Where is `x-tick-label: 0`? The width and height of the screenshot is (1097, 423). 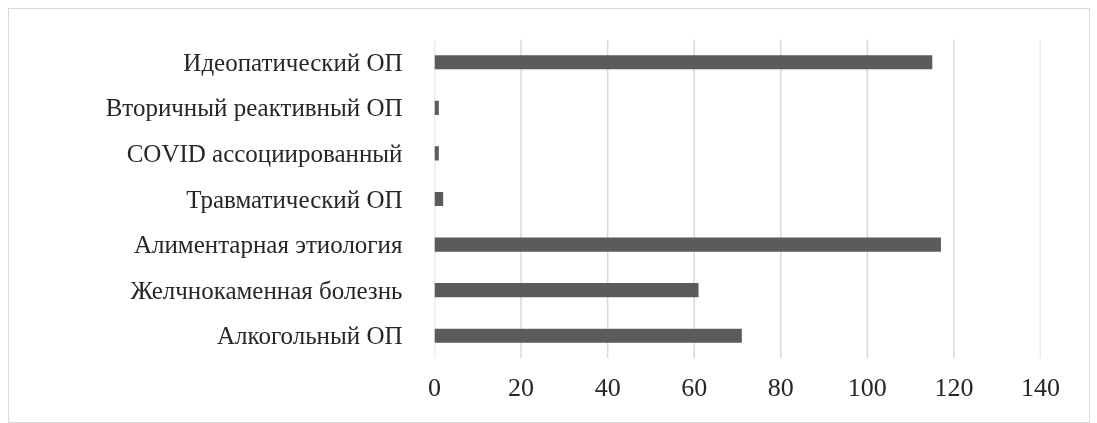
x-tick-label: 0 is located at coordinates (434, 387).